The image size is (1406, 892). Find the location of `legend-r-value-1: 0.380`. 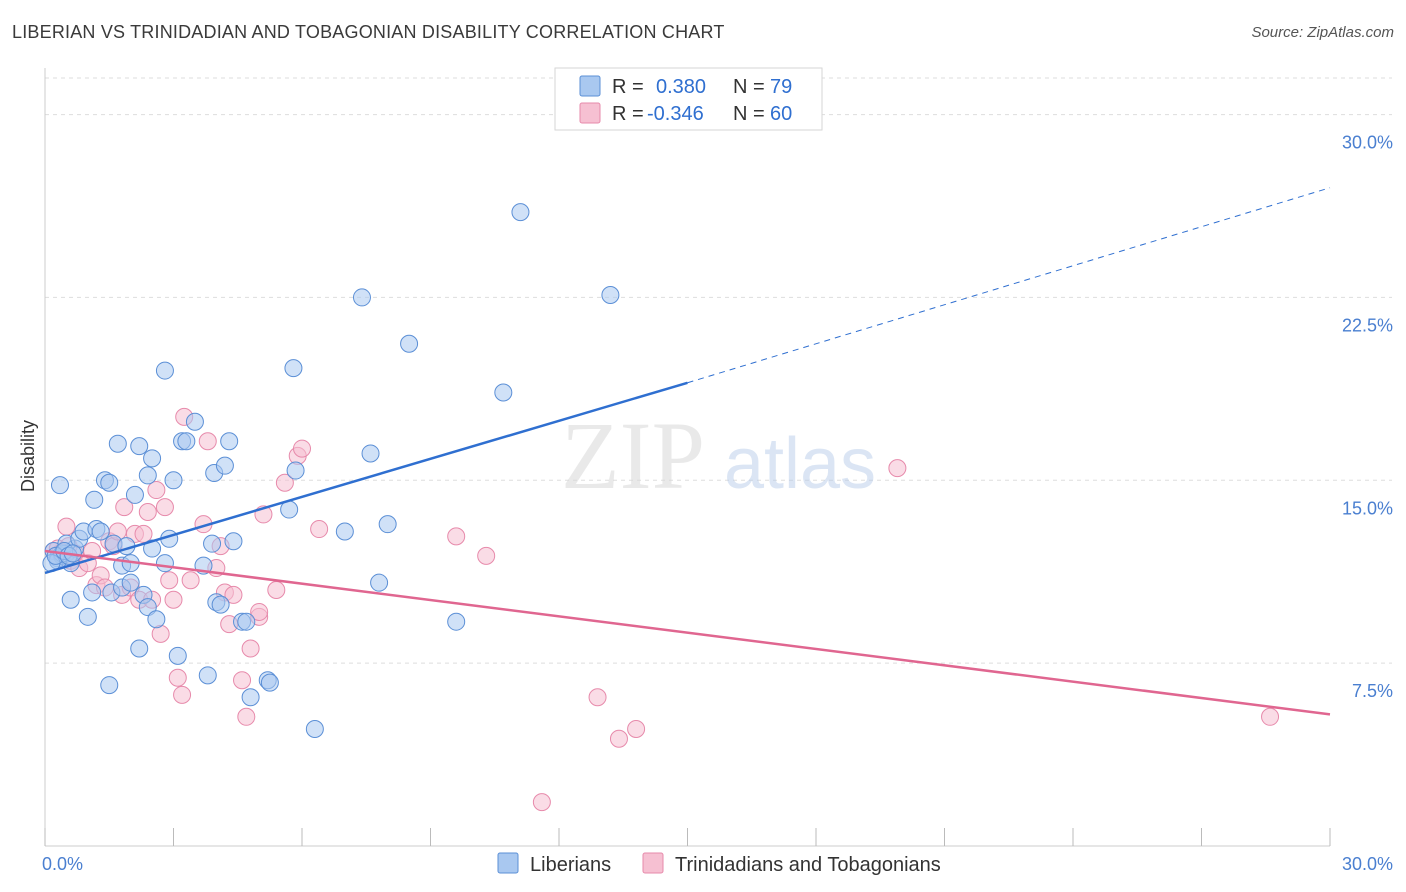

legend-r-value-1: 0.380 is located at coordinates (681, 87).